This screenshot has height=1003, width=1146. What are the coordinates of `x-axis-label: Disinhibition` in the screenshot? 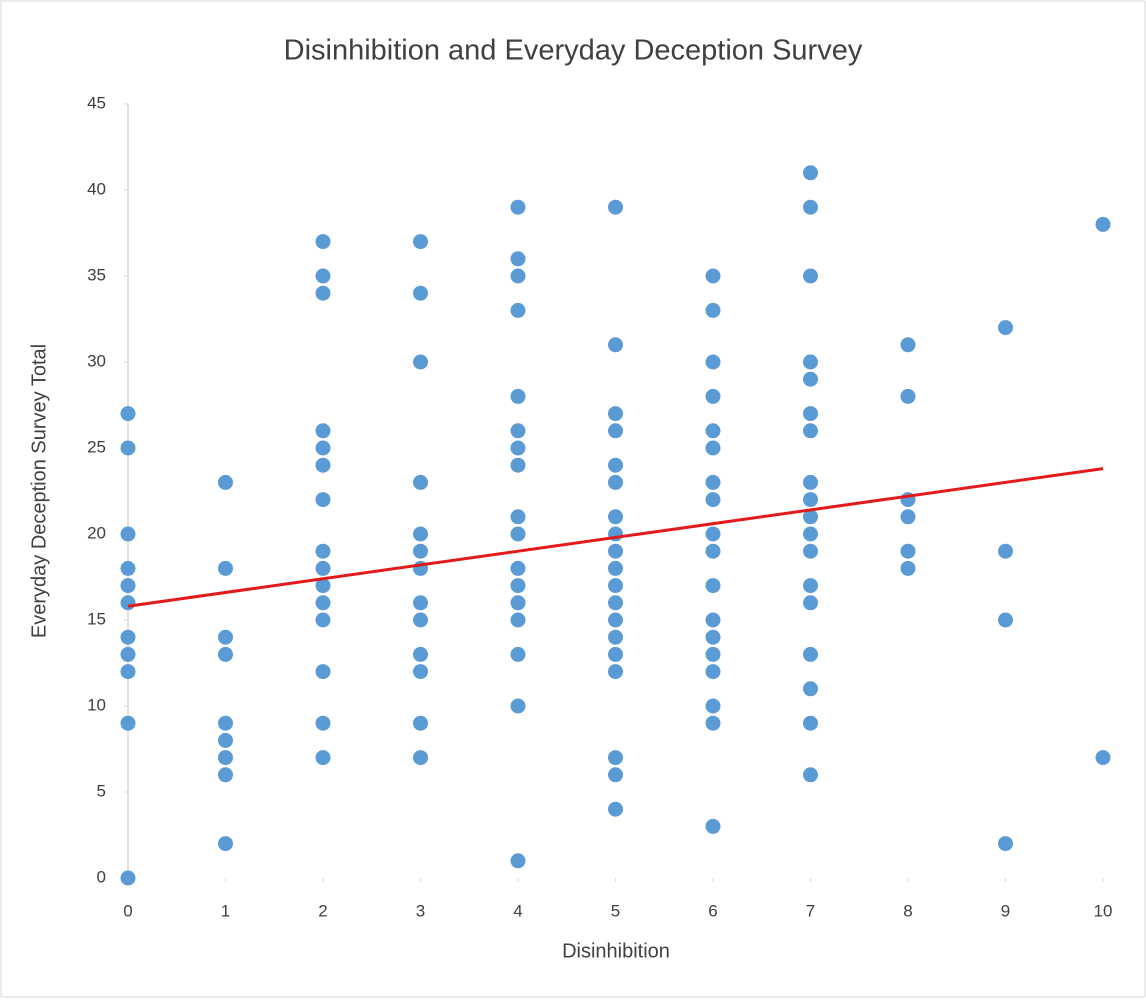 It's located at (616, 951).